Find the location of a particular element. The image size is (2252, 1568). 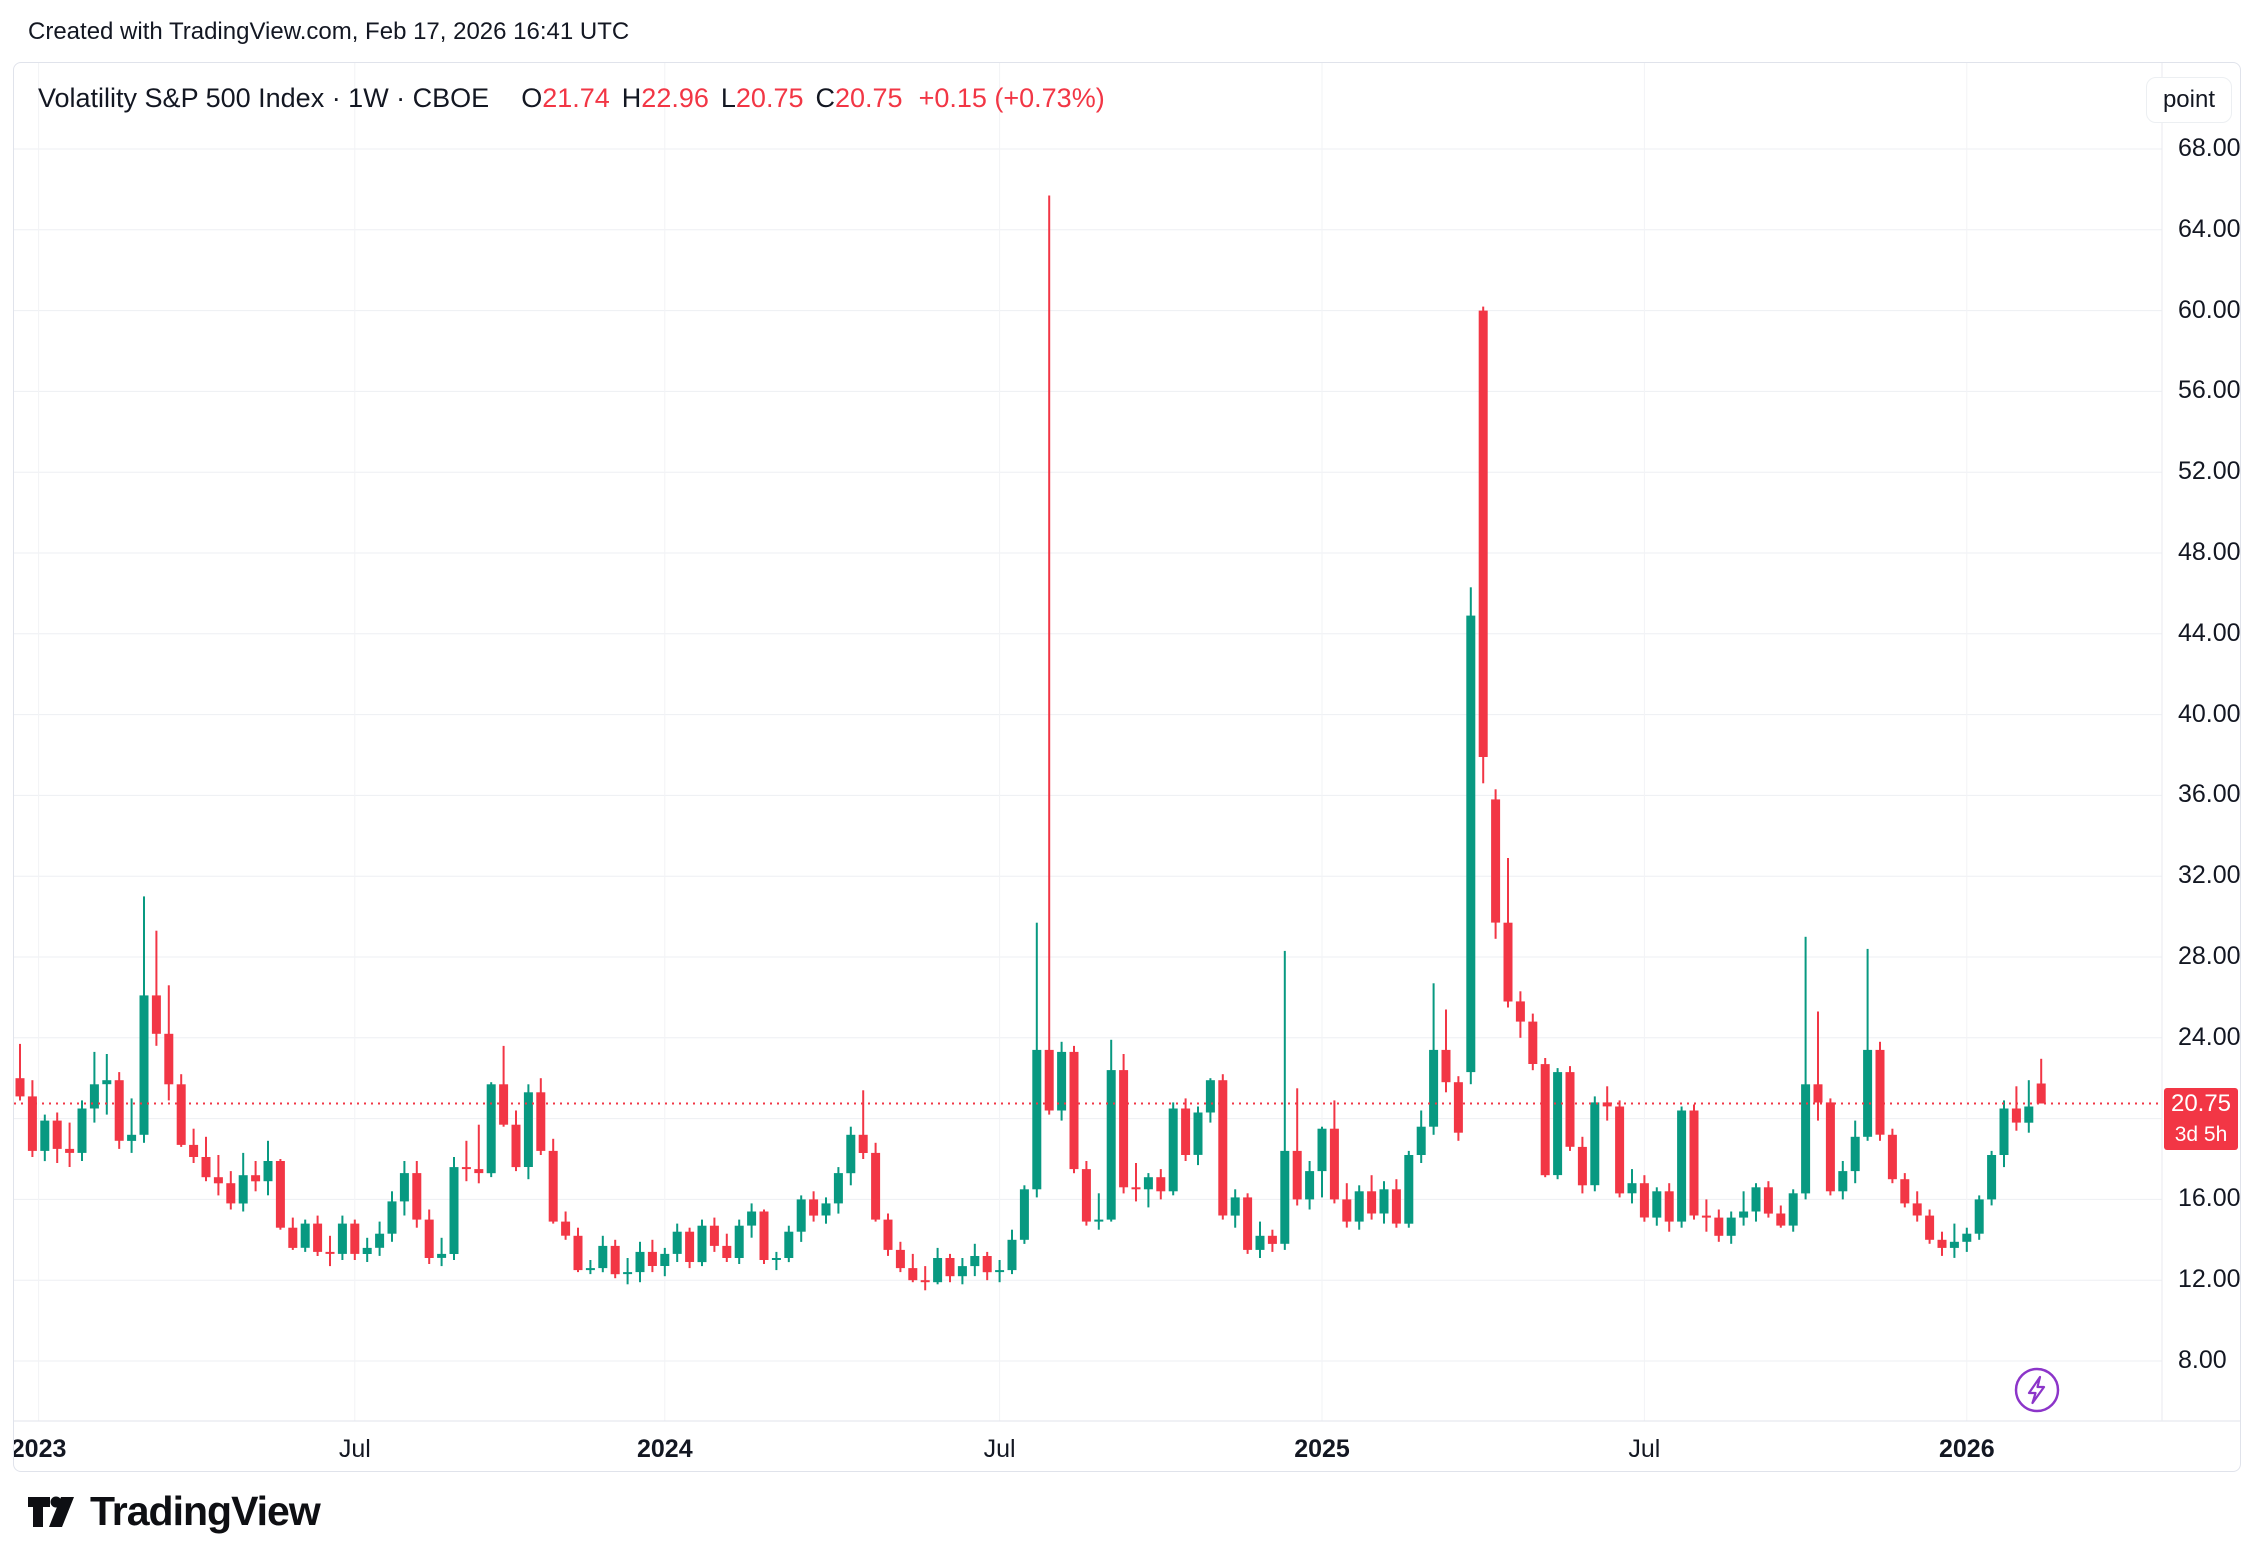

flash-icon is located at coordinates (2037, 1390).